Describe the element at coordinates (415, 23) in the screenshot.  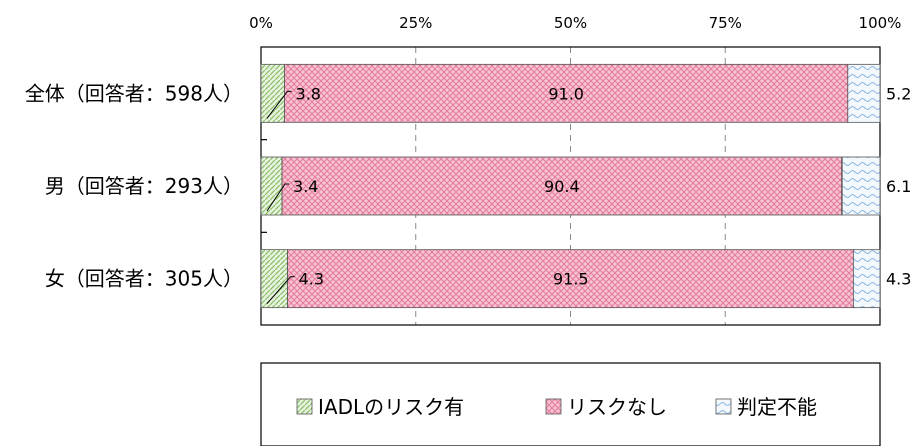
I see `x-tick-label: 25%` at that location.